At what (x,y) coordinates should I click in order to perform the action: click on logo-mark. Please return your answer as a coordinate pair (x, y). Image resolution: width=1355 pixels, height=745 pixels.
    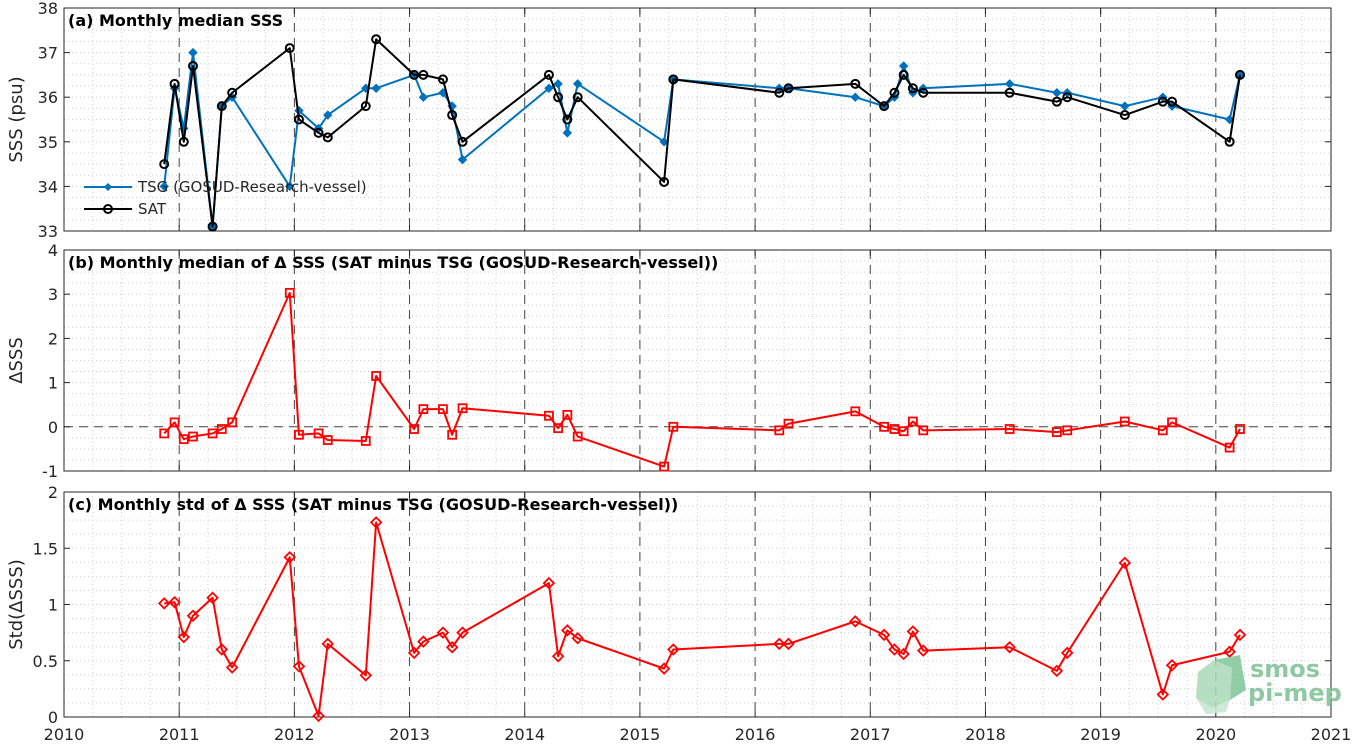
    Looking at the image, I should click on (1221, 684).